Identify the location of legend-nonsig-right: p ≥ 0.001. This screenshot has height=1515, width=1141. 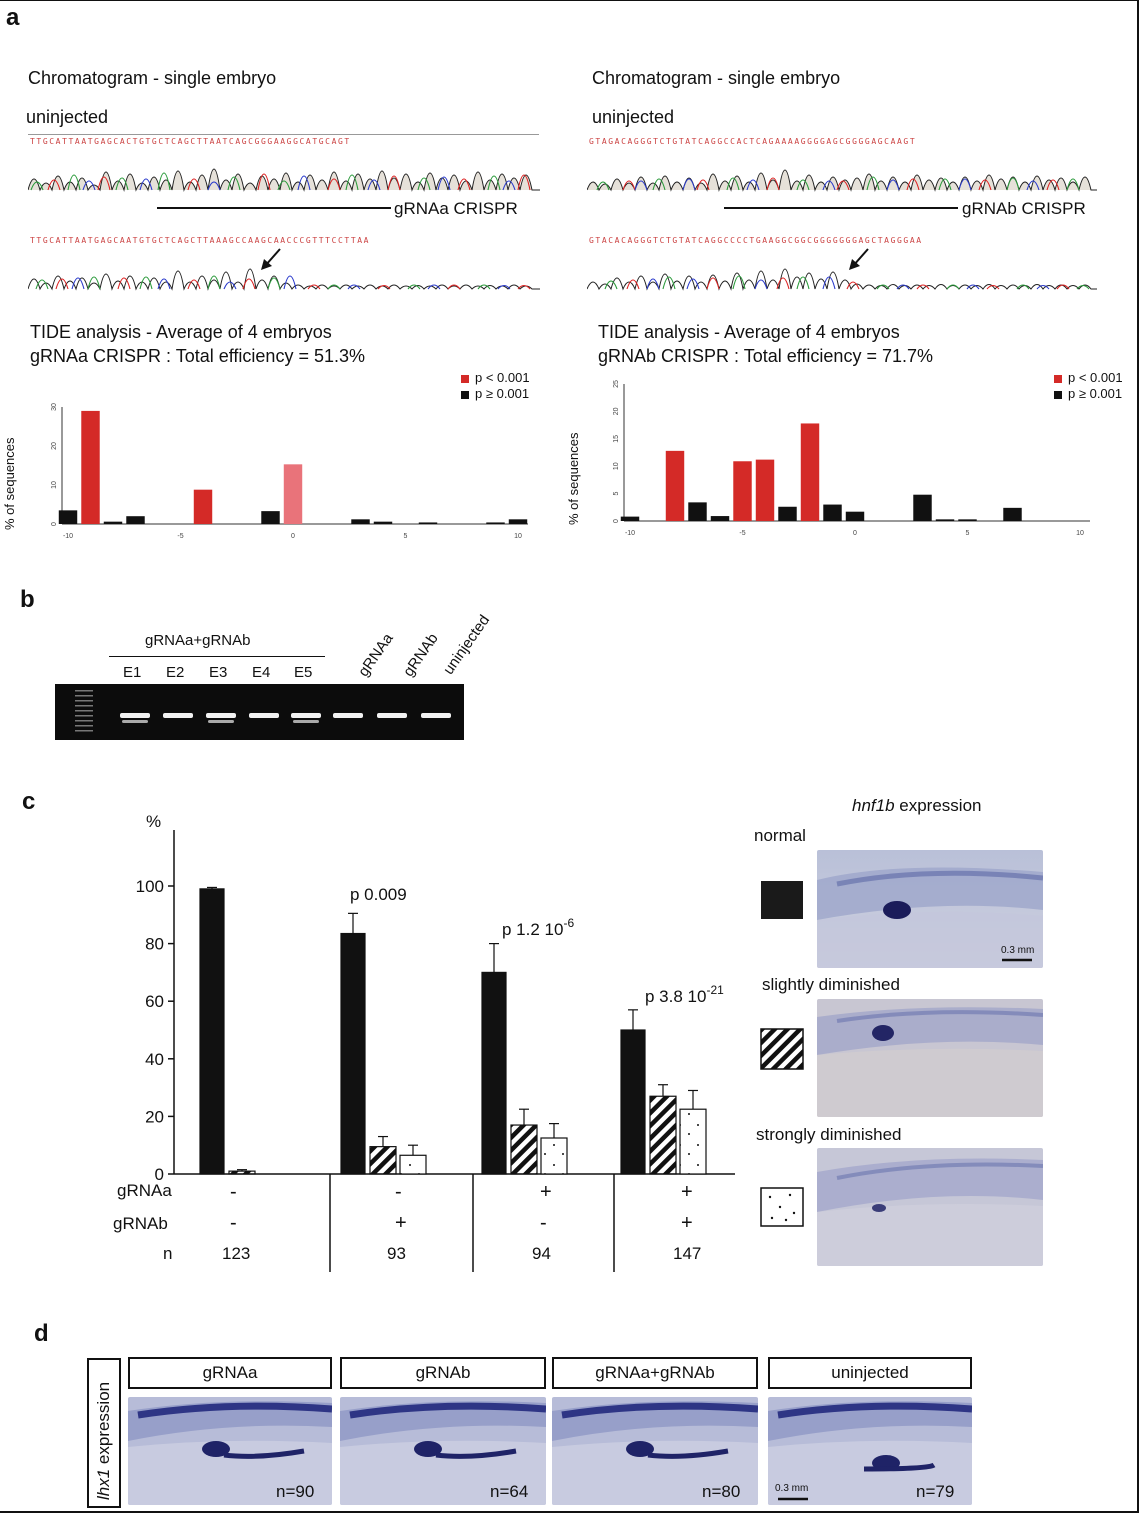
(1088, 393).